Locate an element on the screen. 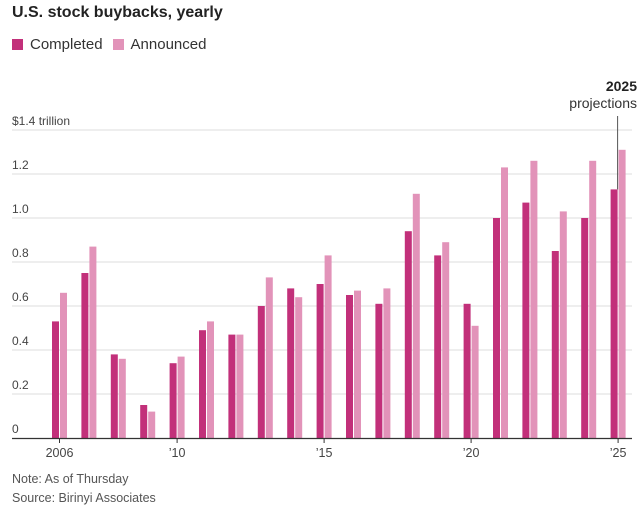 Image resolution: width=640 pixels, height=511 pixels. legend-item-completed: Completed is located at coordinates (57, 44).